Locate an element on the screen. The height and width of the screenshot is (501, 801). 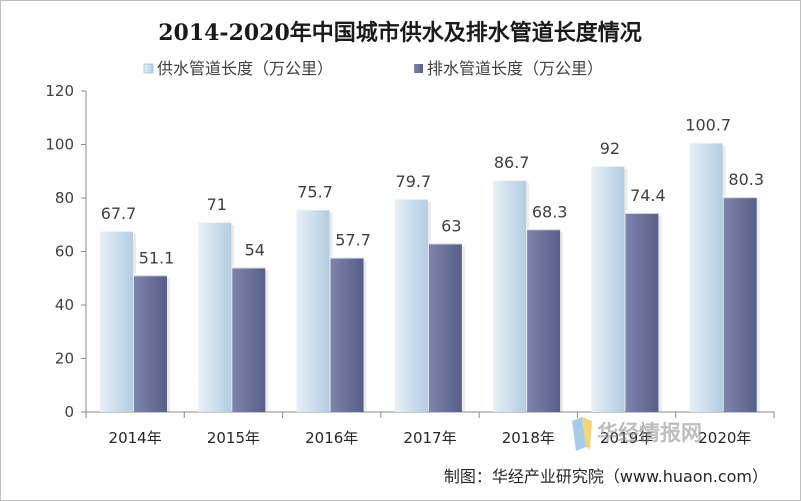
data-label-drain: 63 is located at coordinates (451, 225).